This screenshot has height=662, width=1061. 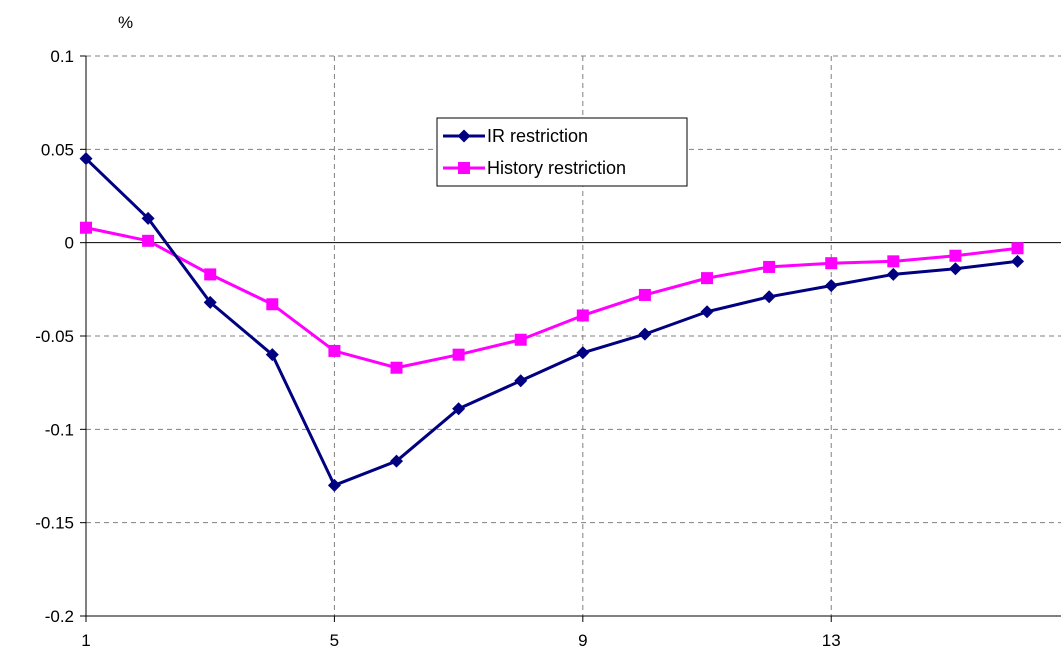 I want to click on legend-box, so click(x=562, y=152).